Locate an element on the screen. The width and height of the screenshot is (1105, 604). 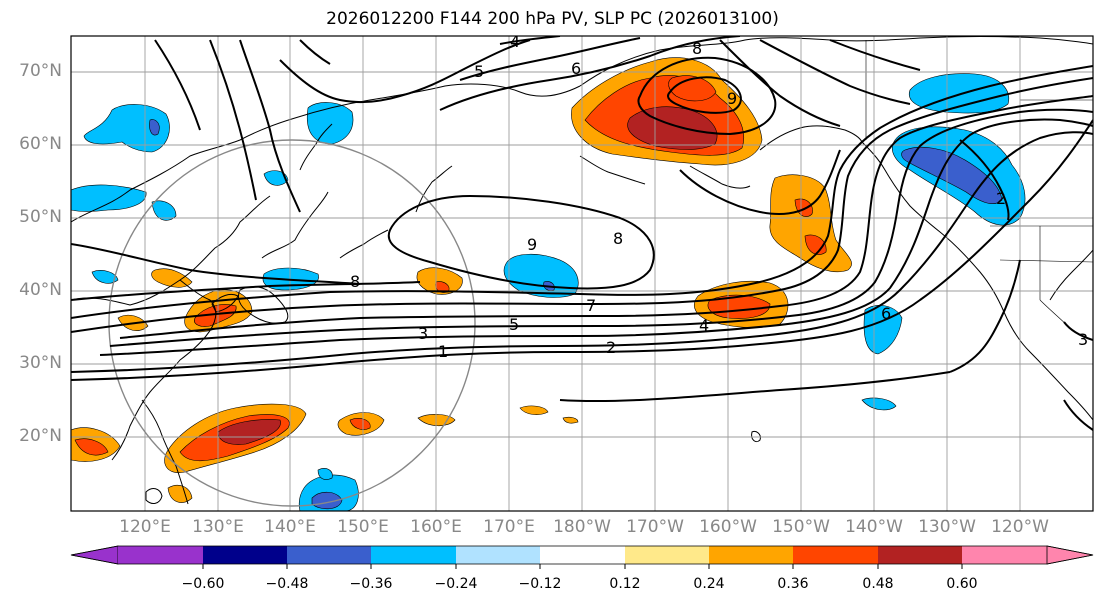
lon-label: 150°E is located at coordinates (363, 527).